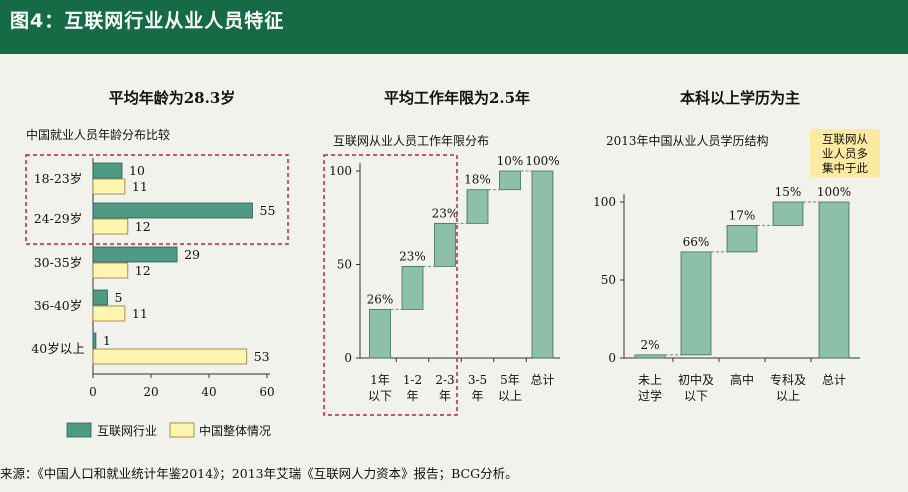 This screenshot has width=908, height=492. Describe the element at coordinates (542, 161) in the screenshot. I see `chart2-value-label: 100%` at that location.